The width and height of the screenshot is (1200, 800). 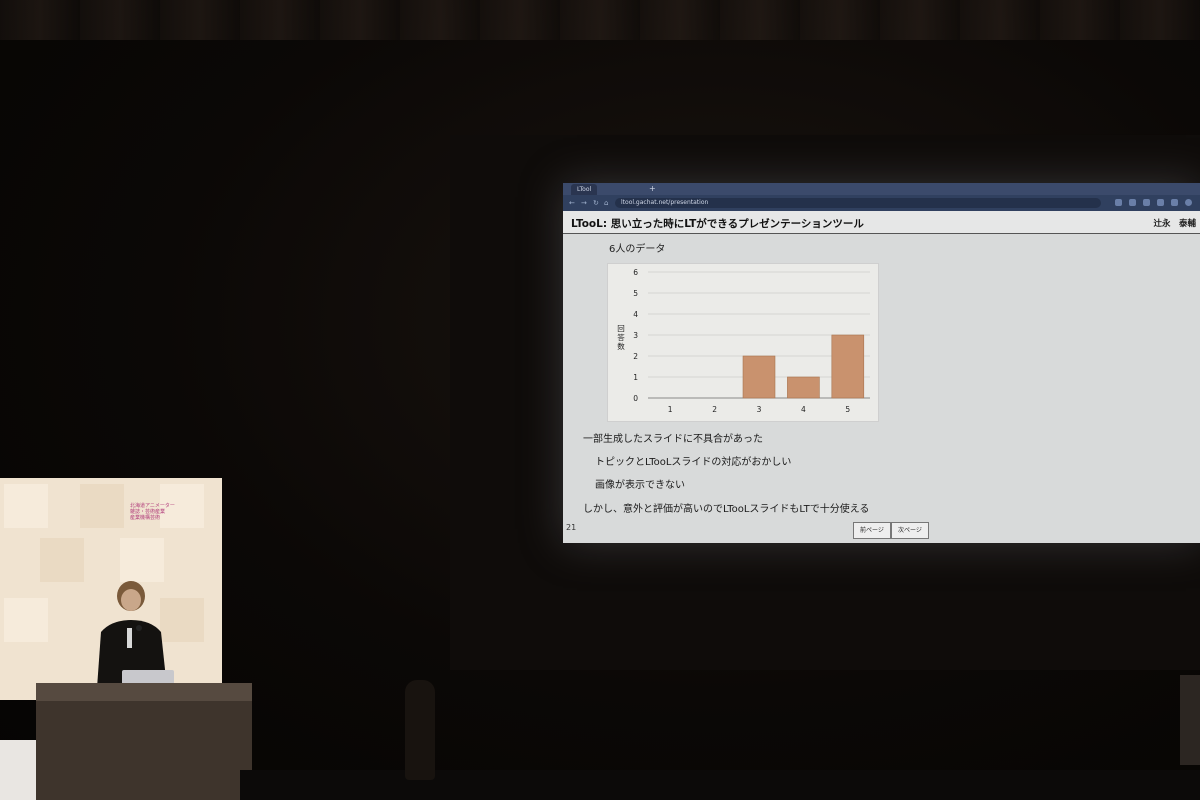 What do you see at coordinates (635, 314) in the screenshot?
I see `y-tick-label: 4` at bounding box center [635, 314].